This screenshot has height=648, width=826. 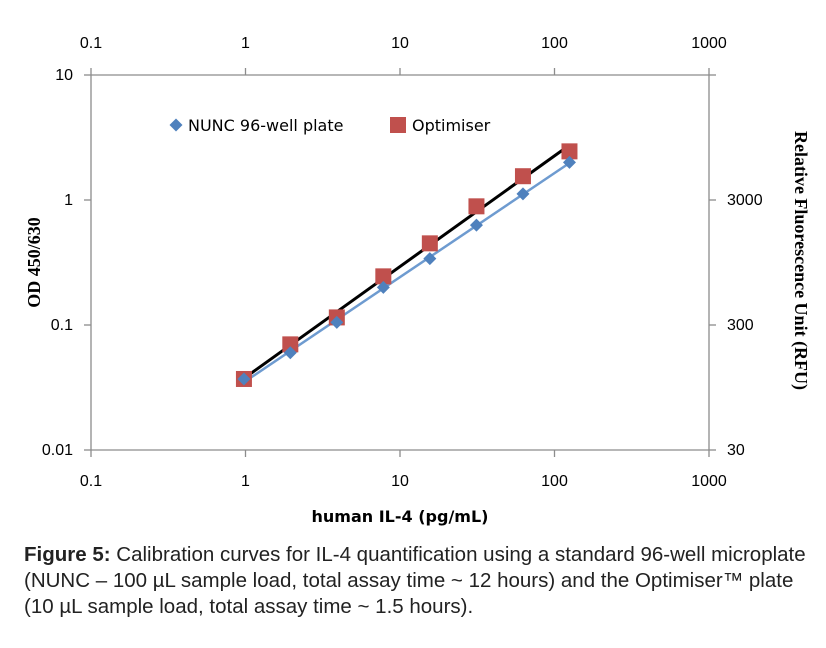 What do you see at coordinates (800, 260) in the screenshot?
I see `y2-axis-title: Relative Fluorescence Unit (RFU)` at bounding box center [800, 260].